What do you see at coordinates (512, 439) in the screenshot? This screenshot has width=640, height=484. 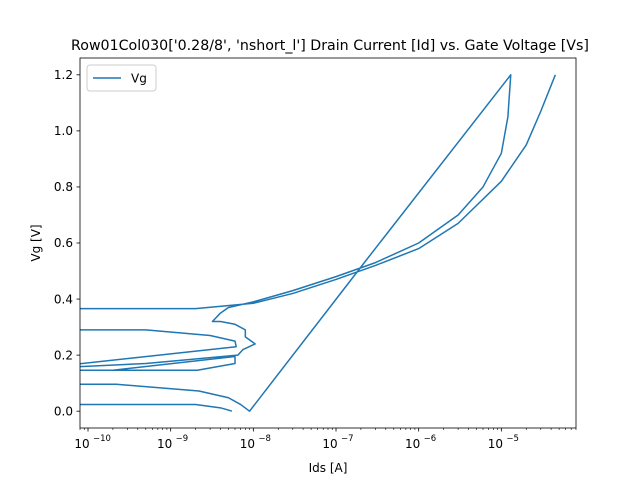 I see `x-tick-exponent: −5` at bounding box center [512, 439].